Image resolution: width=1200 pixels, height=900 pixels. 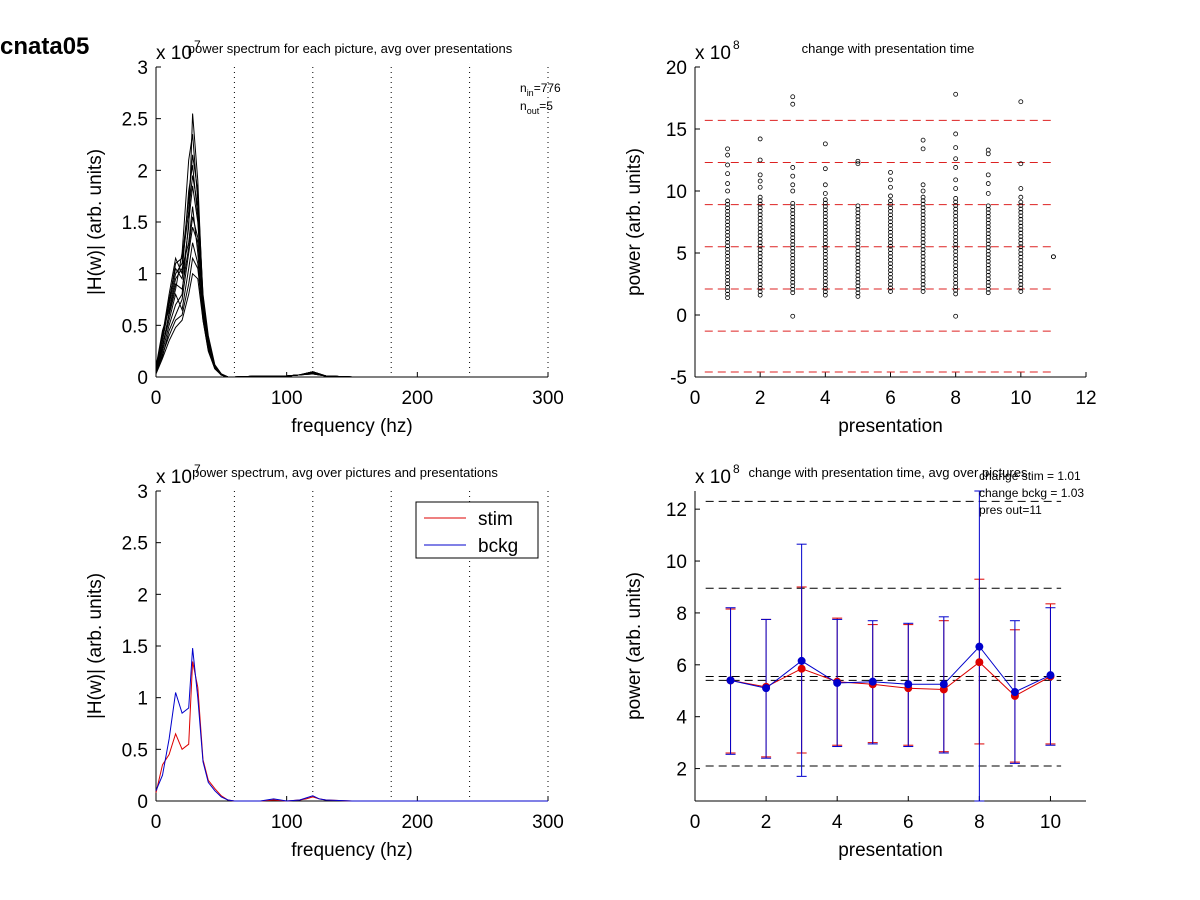 What do you see at coordinates (681, 718) in the screenshot?
I see `y-tick-label: 4` at bounding box center [681, 718].